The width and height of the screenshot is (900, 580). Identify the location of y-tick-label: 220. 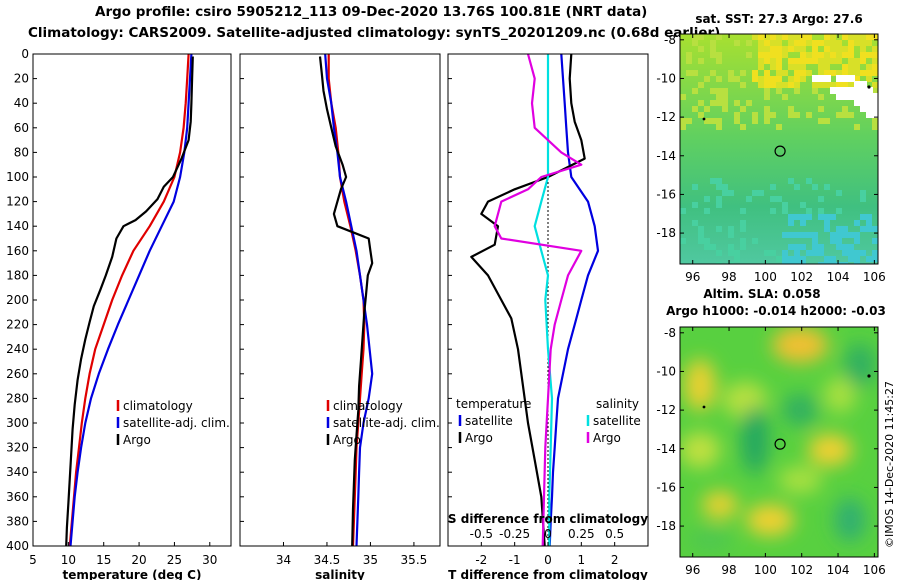
(17, 325).